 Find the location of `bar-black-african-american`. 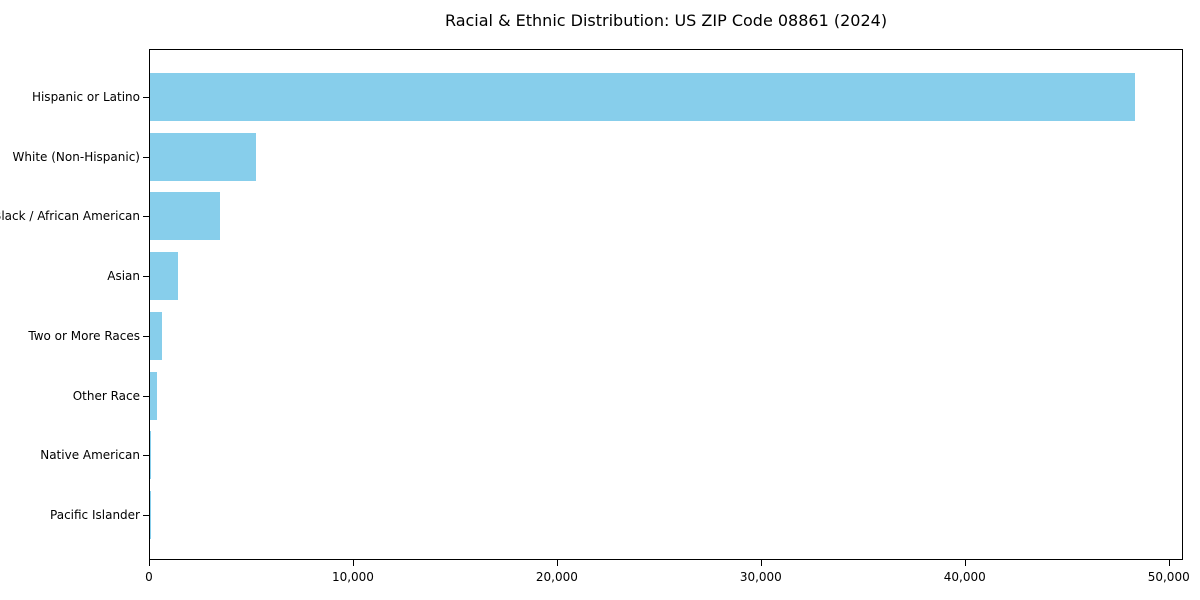

bar-black-african-american is located at coordinates (185, 216).